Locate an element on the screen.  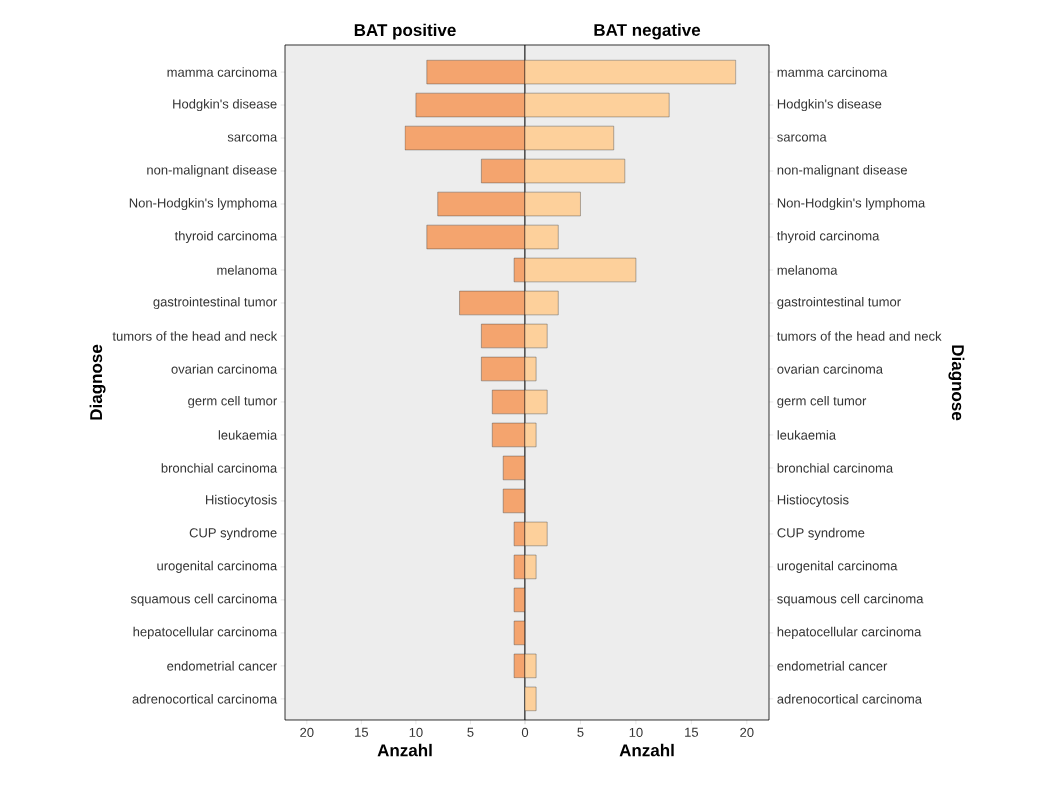
chart-title: BAT negative is located at coordinates (647, 31).